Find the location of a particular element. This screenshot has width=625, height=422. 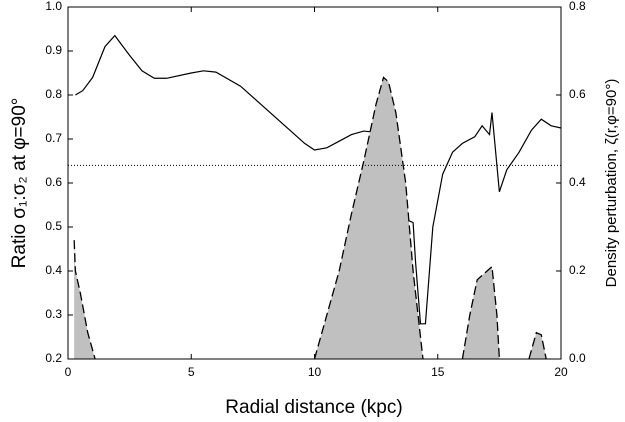

x-tick-label: 15 is located at coordinates (438, 372).